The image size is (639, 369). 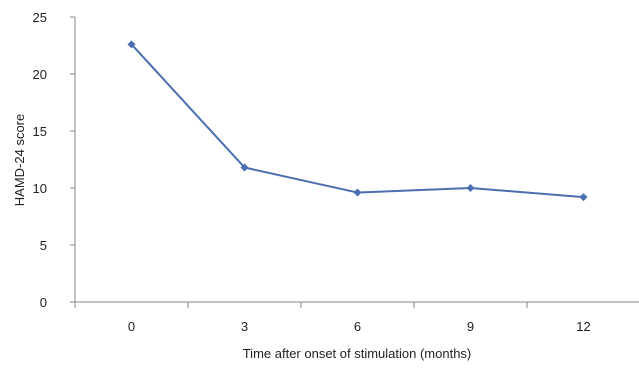 What do you see at coordinates (357, 326) in the screenshot?
I see `x-tick-label: 6` at bounding box center [357, 326].